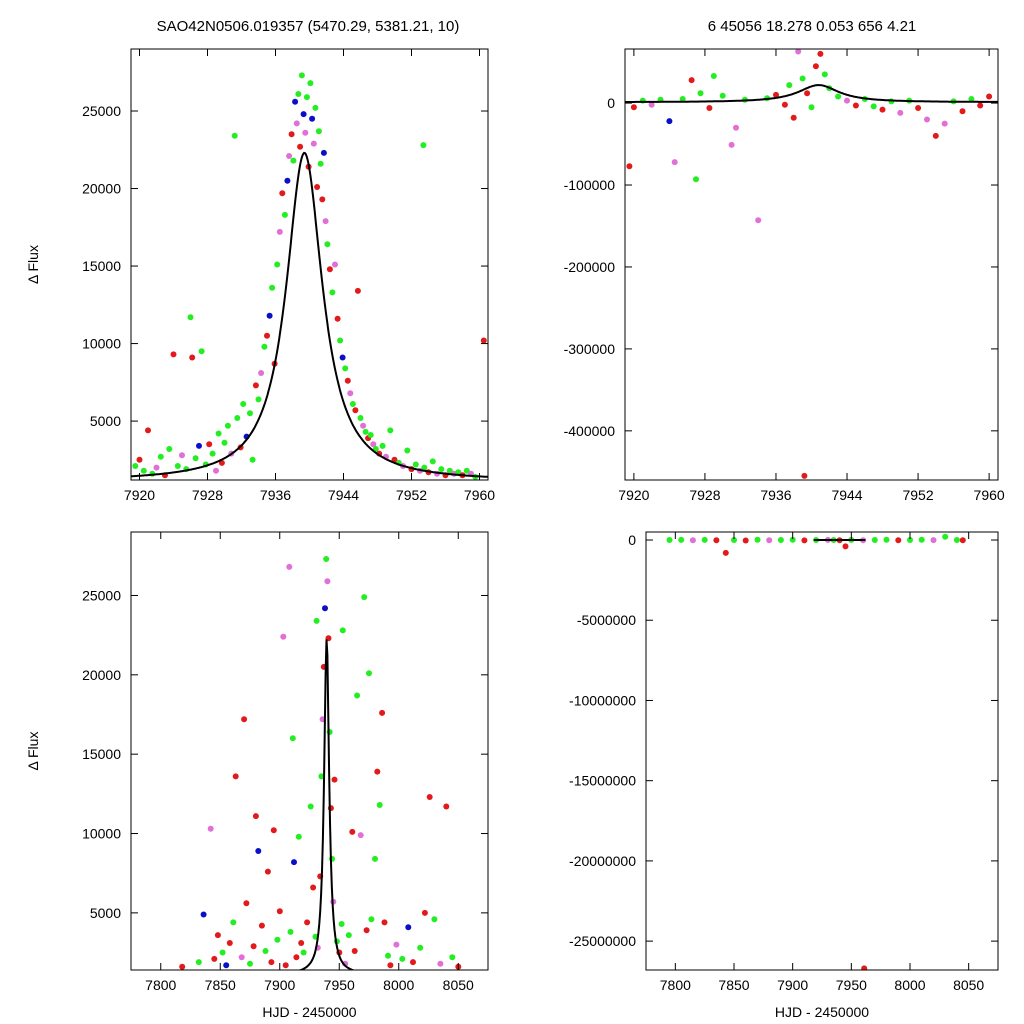 The width and height of the screenshot is (1024, 1024). Describe the element at coordinates (105, 913) in the screenshot. I see `y-tick-label: 5000` at that location.